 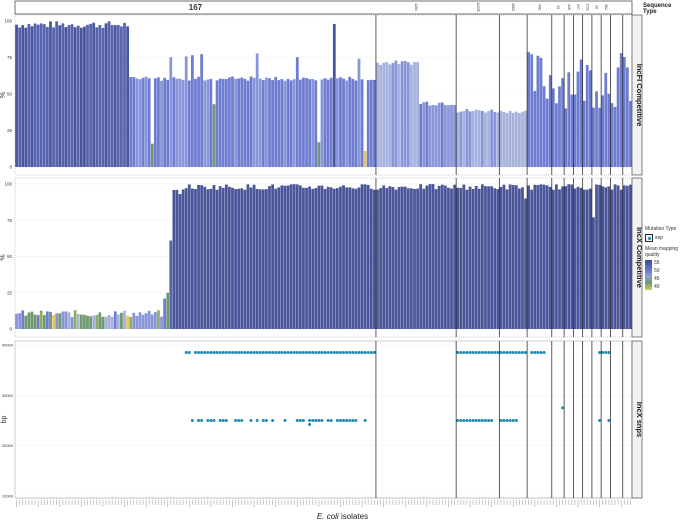 I want to click on sequence-type-label: 1721, so click(x=587, y=7).